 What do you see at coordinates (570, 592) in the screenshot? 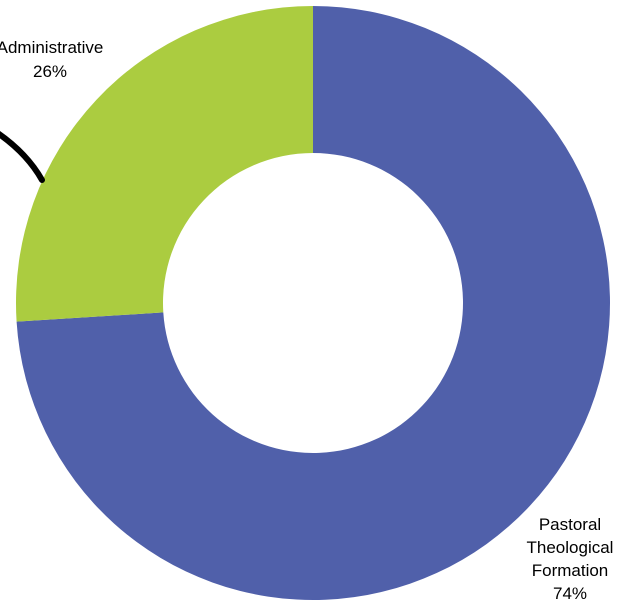
I see `data-label-line: 74%` at bounding box center [570, 592].